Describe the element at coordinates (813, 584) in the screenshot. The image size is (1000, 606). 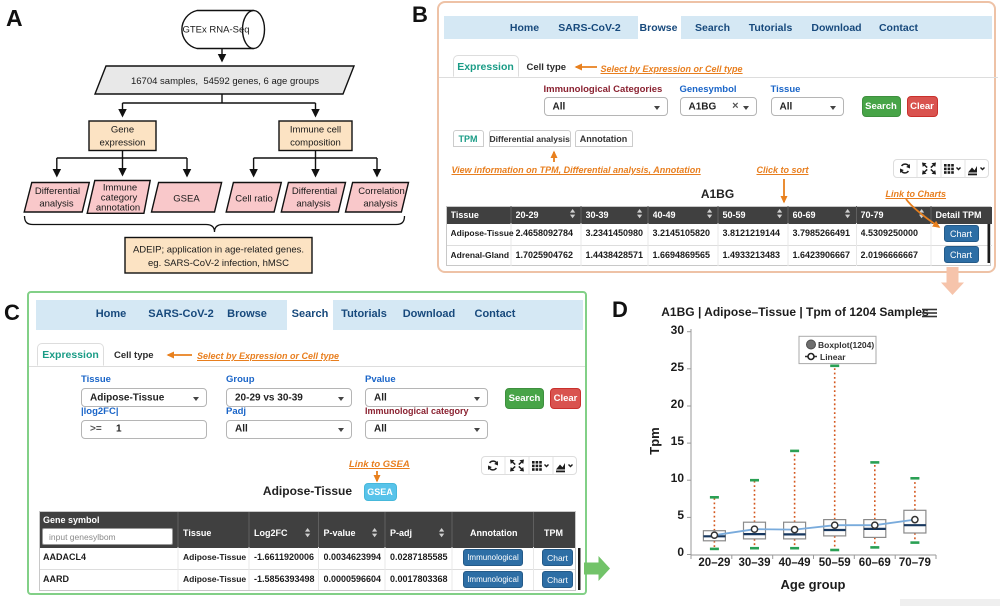
I see `svg-text: Age group` at that location.